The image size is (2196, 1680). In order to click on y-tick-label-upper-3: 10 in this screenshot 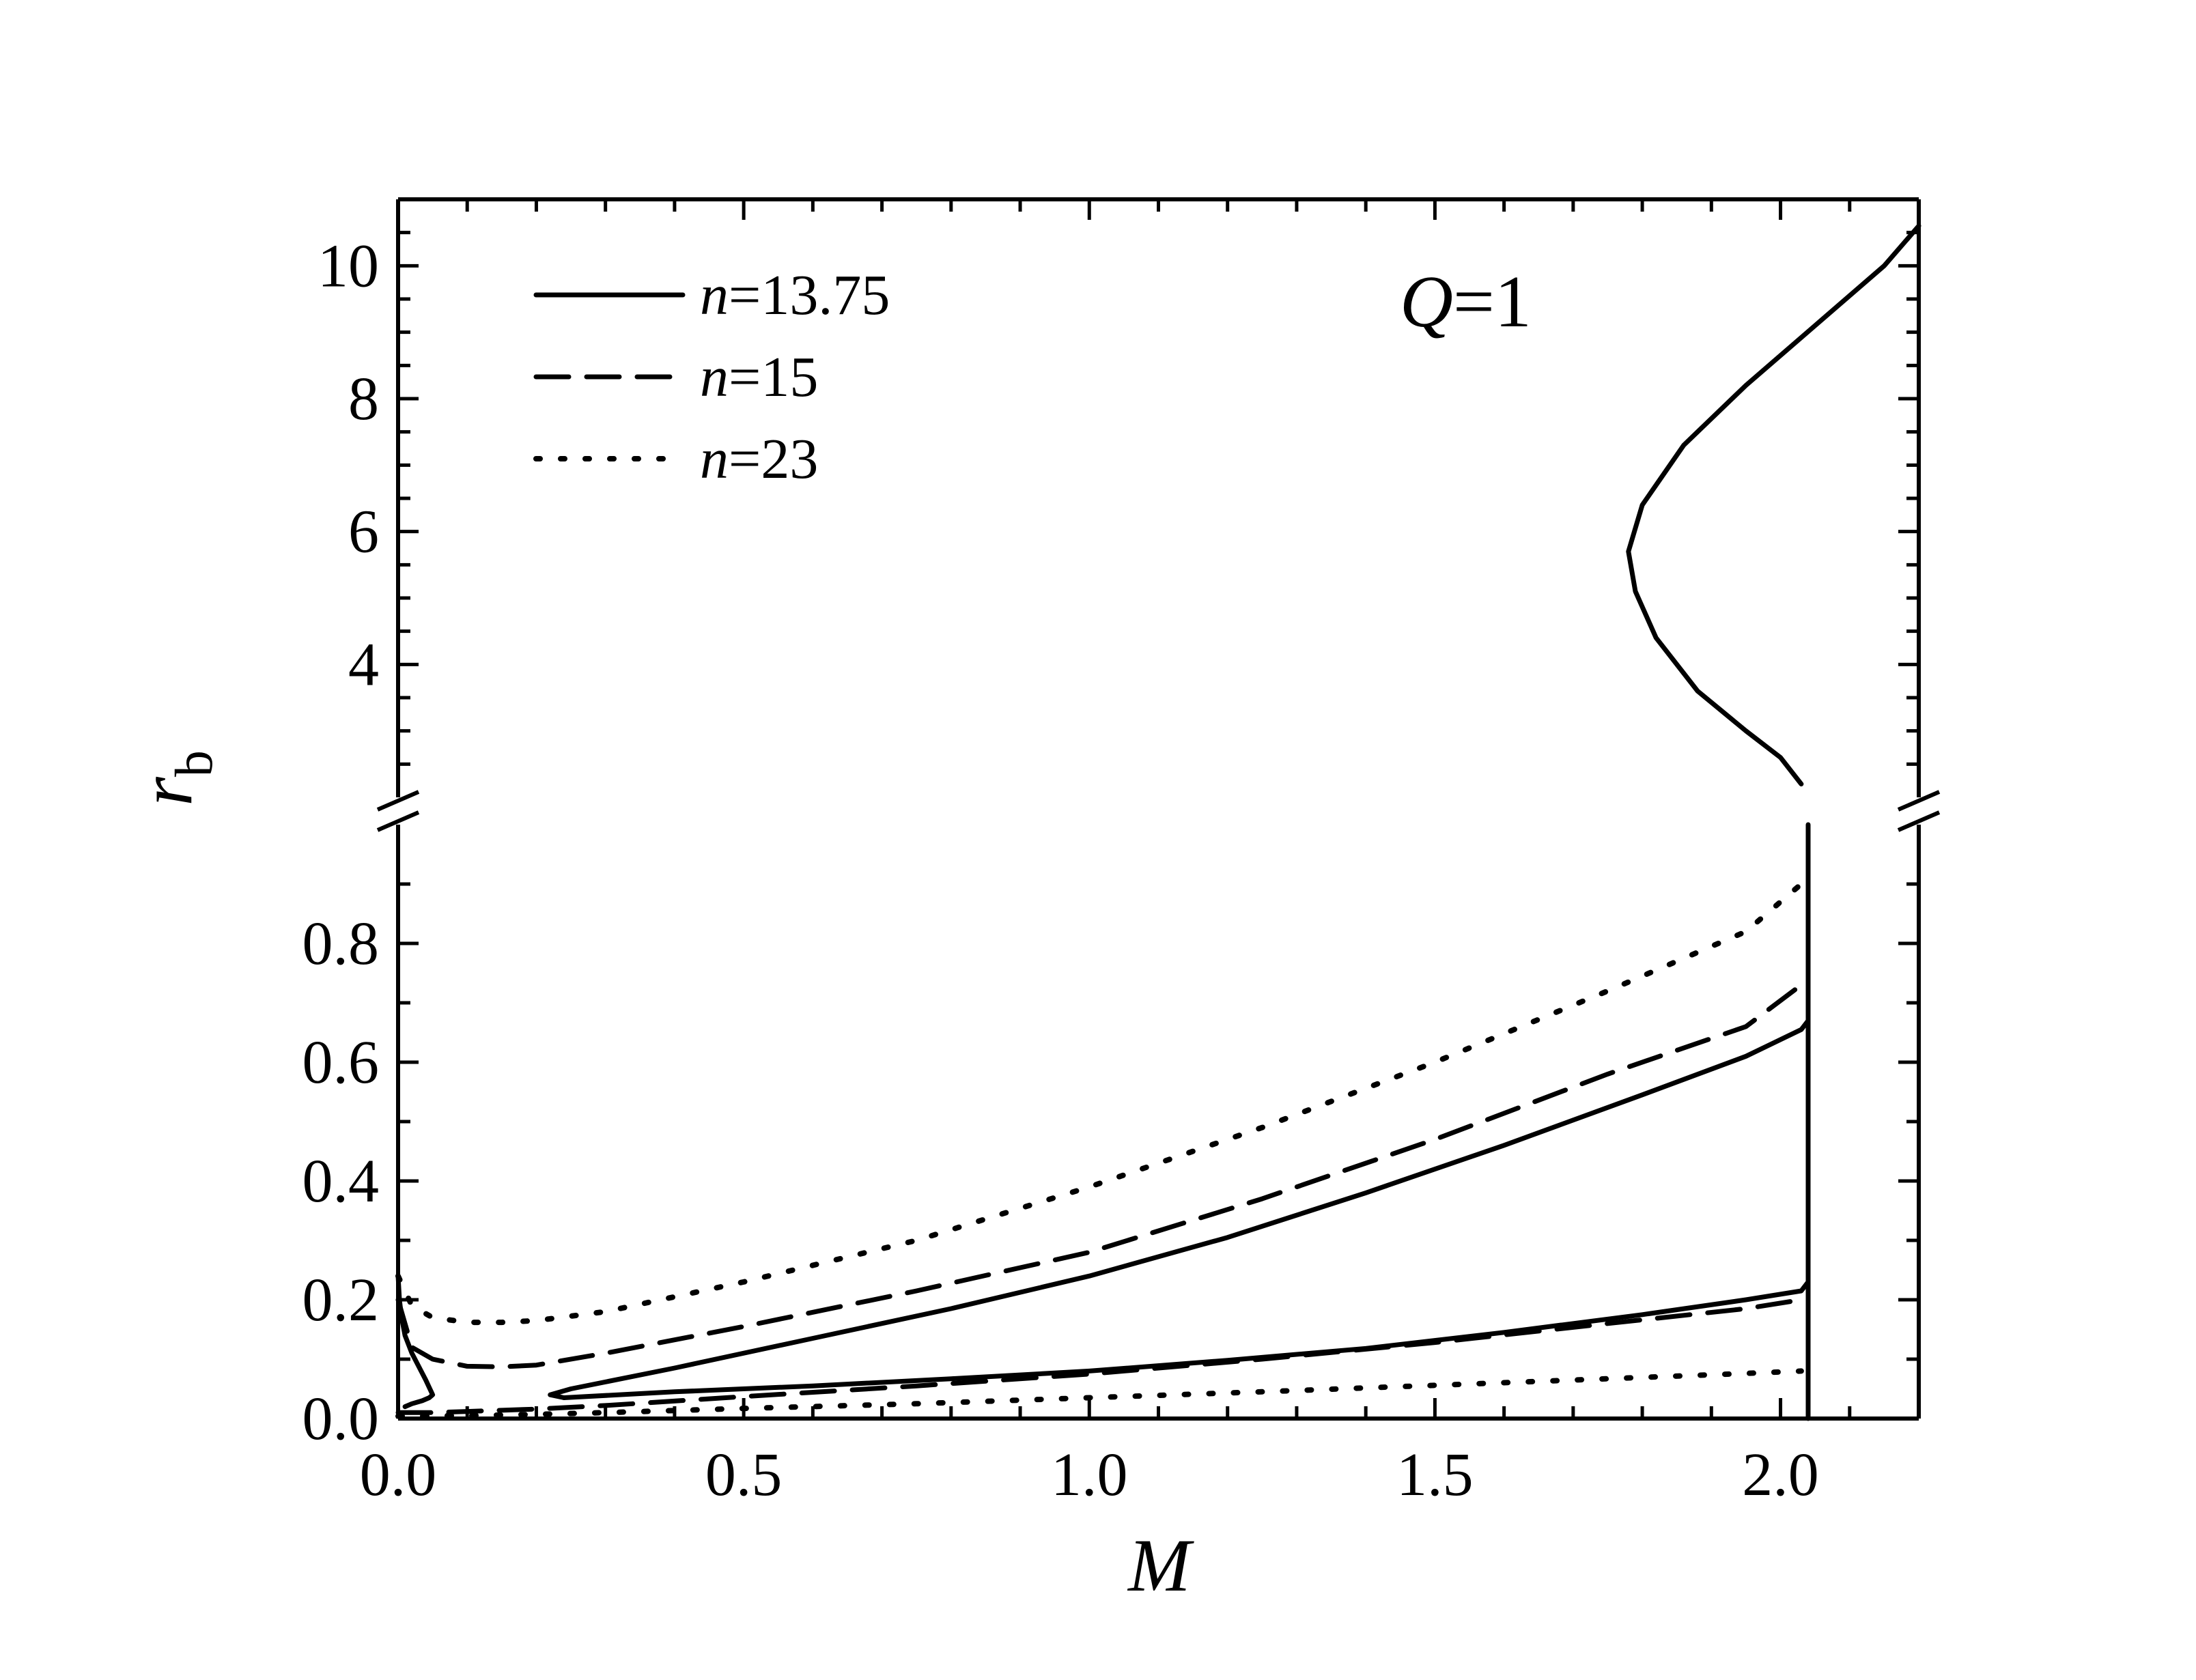, I will do `click(349, 266)`.